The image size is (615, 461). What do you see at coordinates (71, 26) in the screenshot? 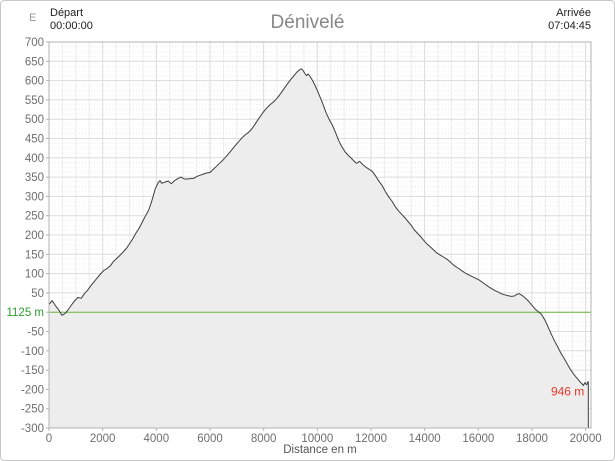
I see `depart-time: 00:00:00` at bounding box center [71, 26].